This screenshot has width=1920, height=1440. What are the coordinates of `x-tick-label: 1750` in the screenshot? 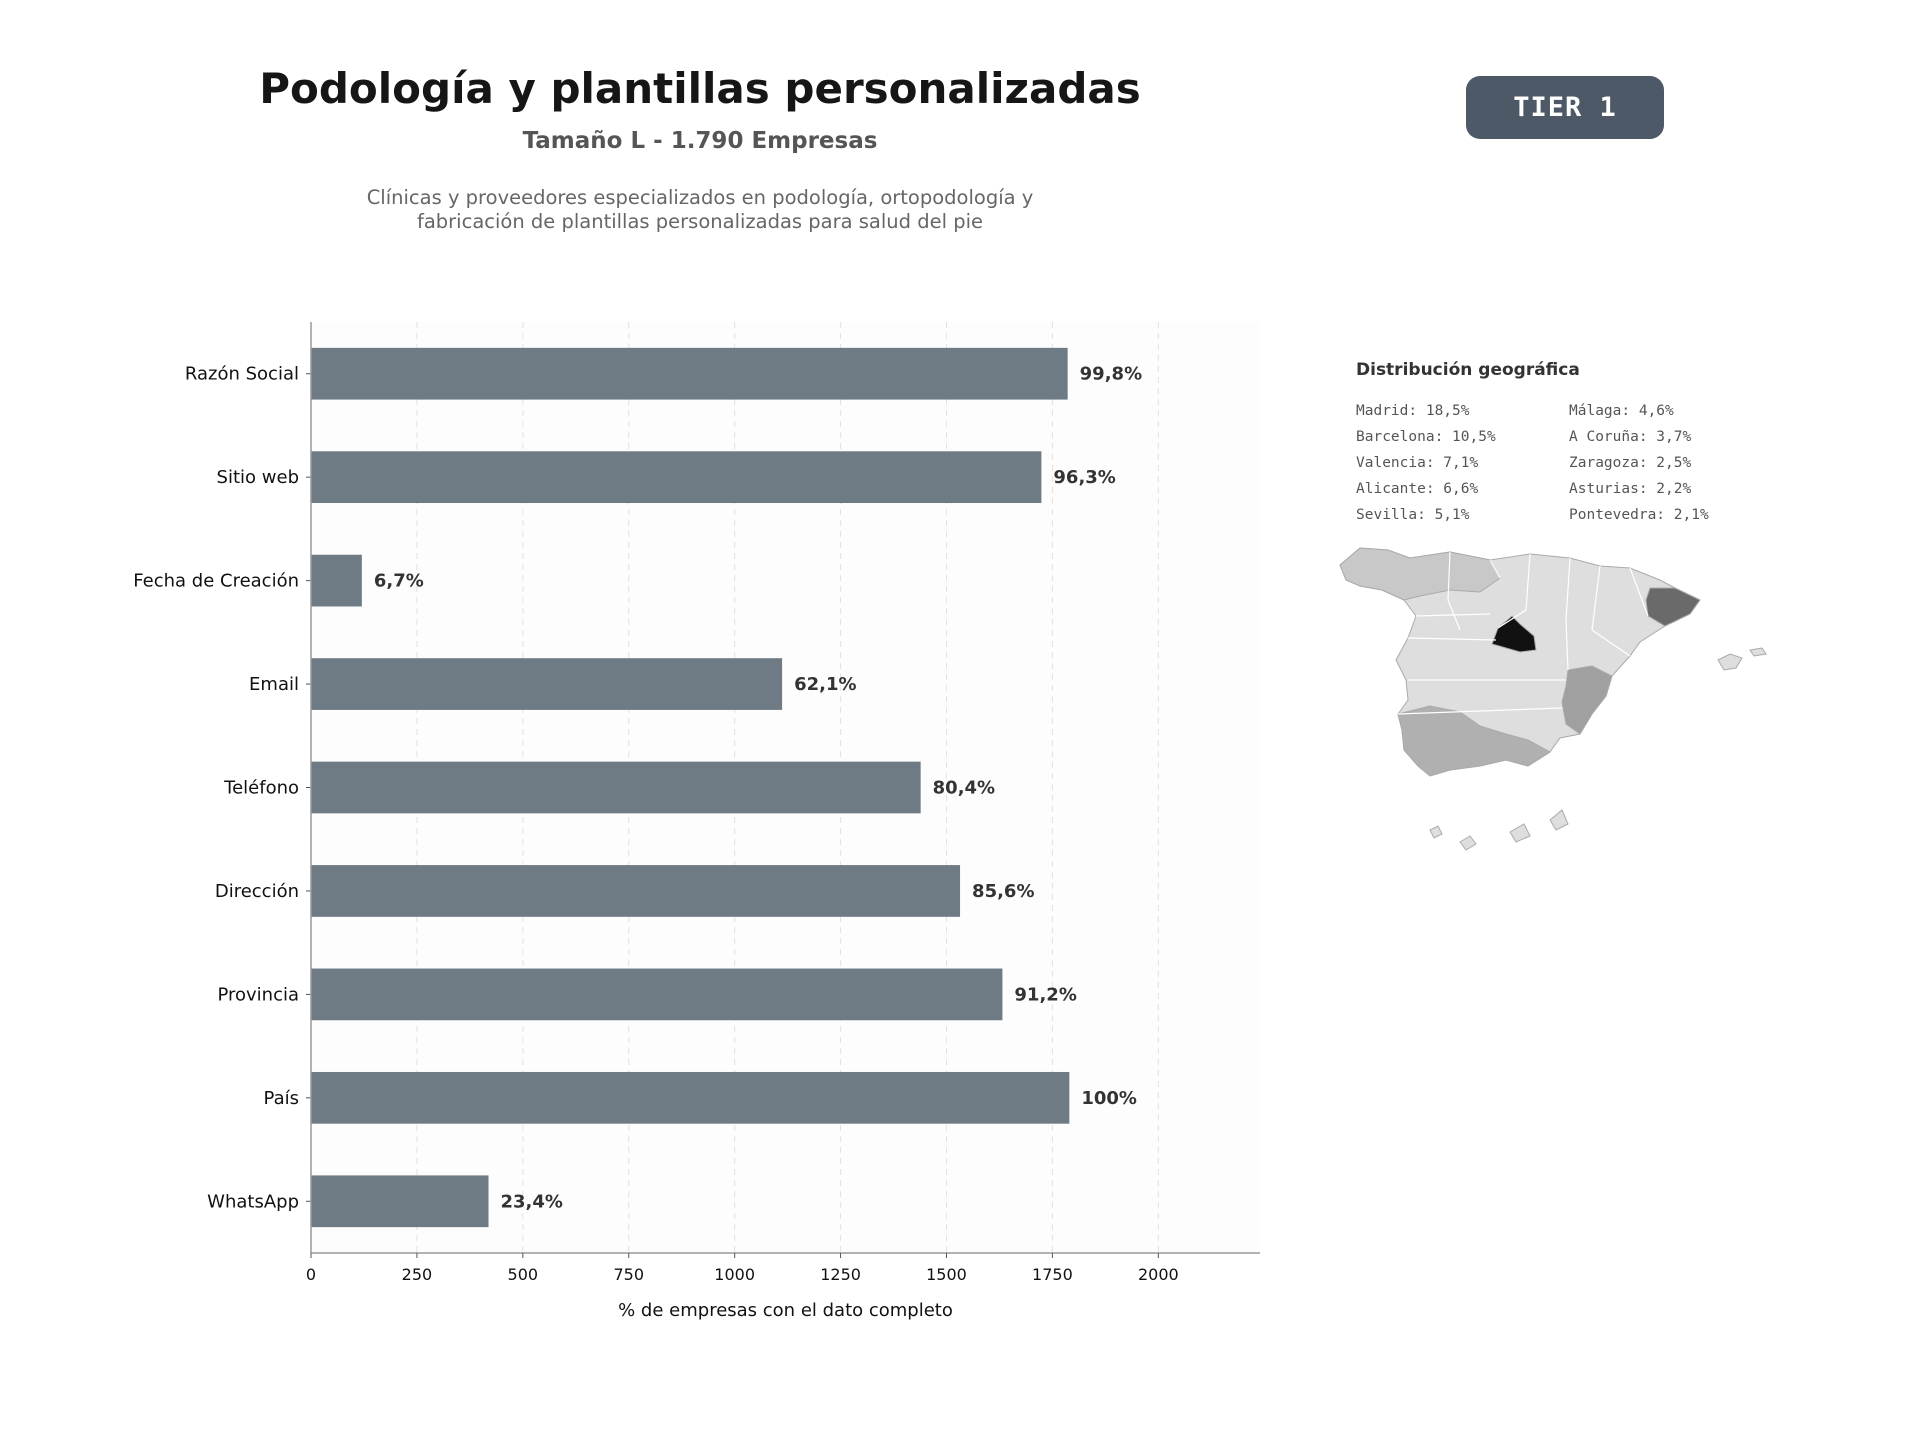 It's located at (1052, 1274).